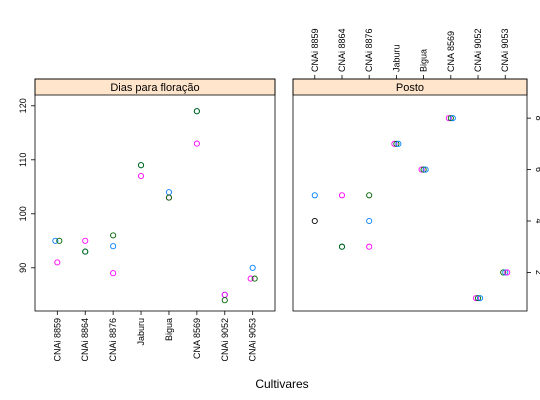  I want to click on y-tick-label: 4, so click(537, 220).